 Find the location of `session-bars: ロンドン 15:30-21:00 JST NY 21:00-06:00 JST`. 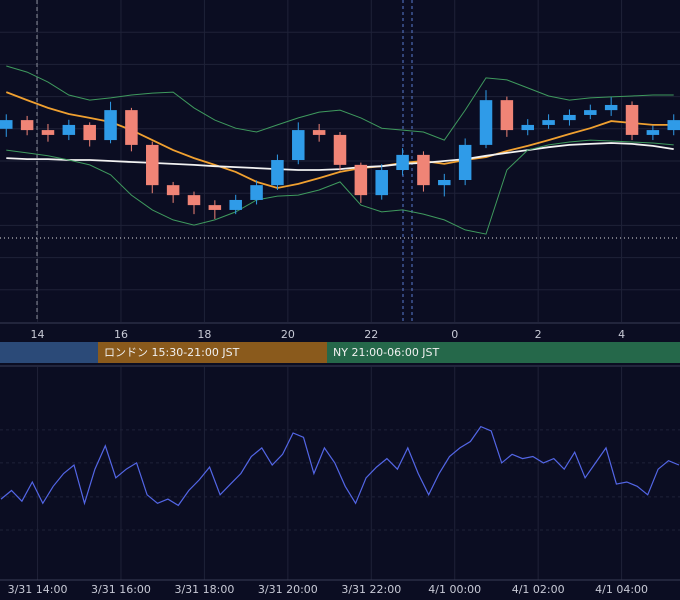

session-bars: ロンドン 15:30-21:00 JST NY 21:00-06:00 JST is located at coordinates (389, 352).